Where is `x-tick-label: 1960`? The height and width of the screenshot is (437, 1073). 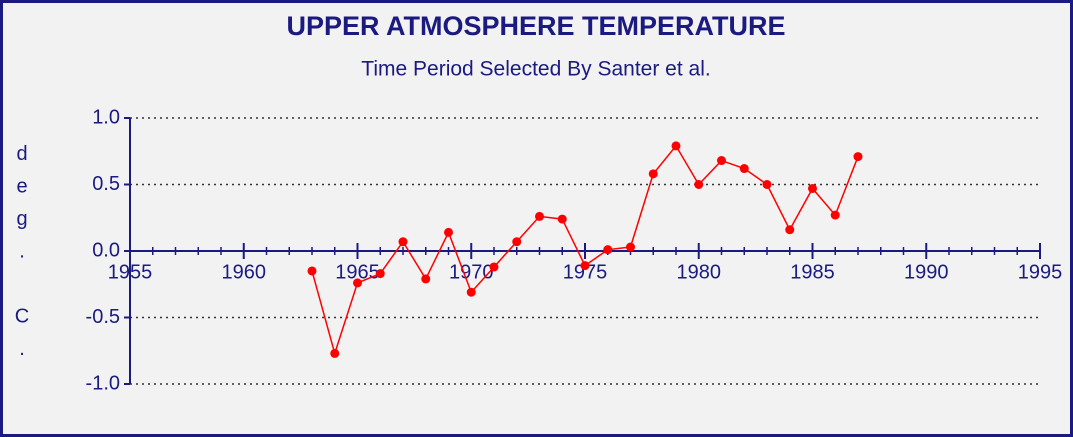 x-tick-label: 1960 is located at coordinates (244, 272).